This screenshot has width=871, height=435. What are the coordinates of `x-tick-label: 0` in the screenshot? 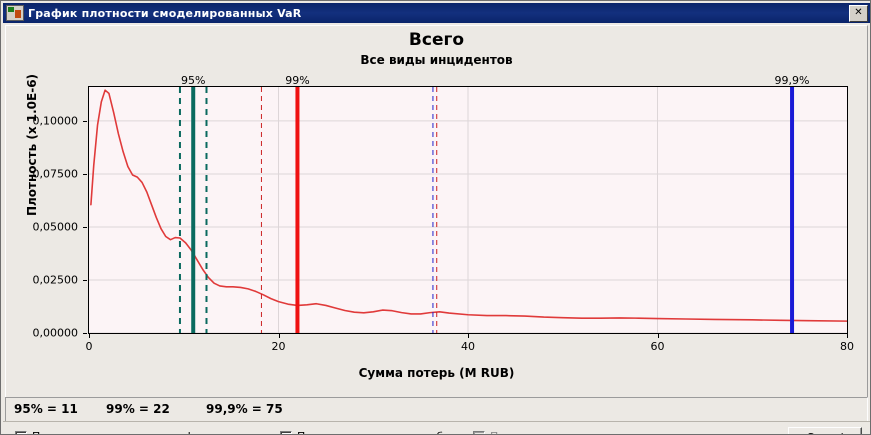 It's located at (89, 346).